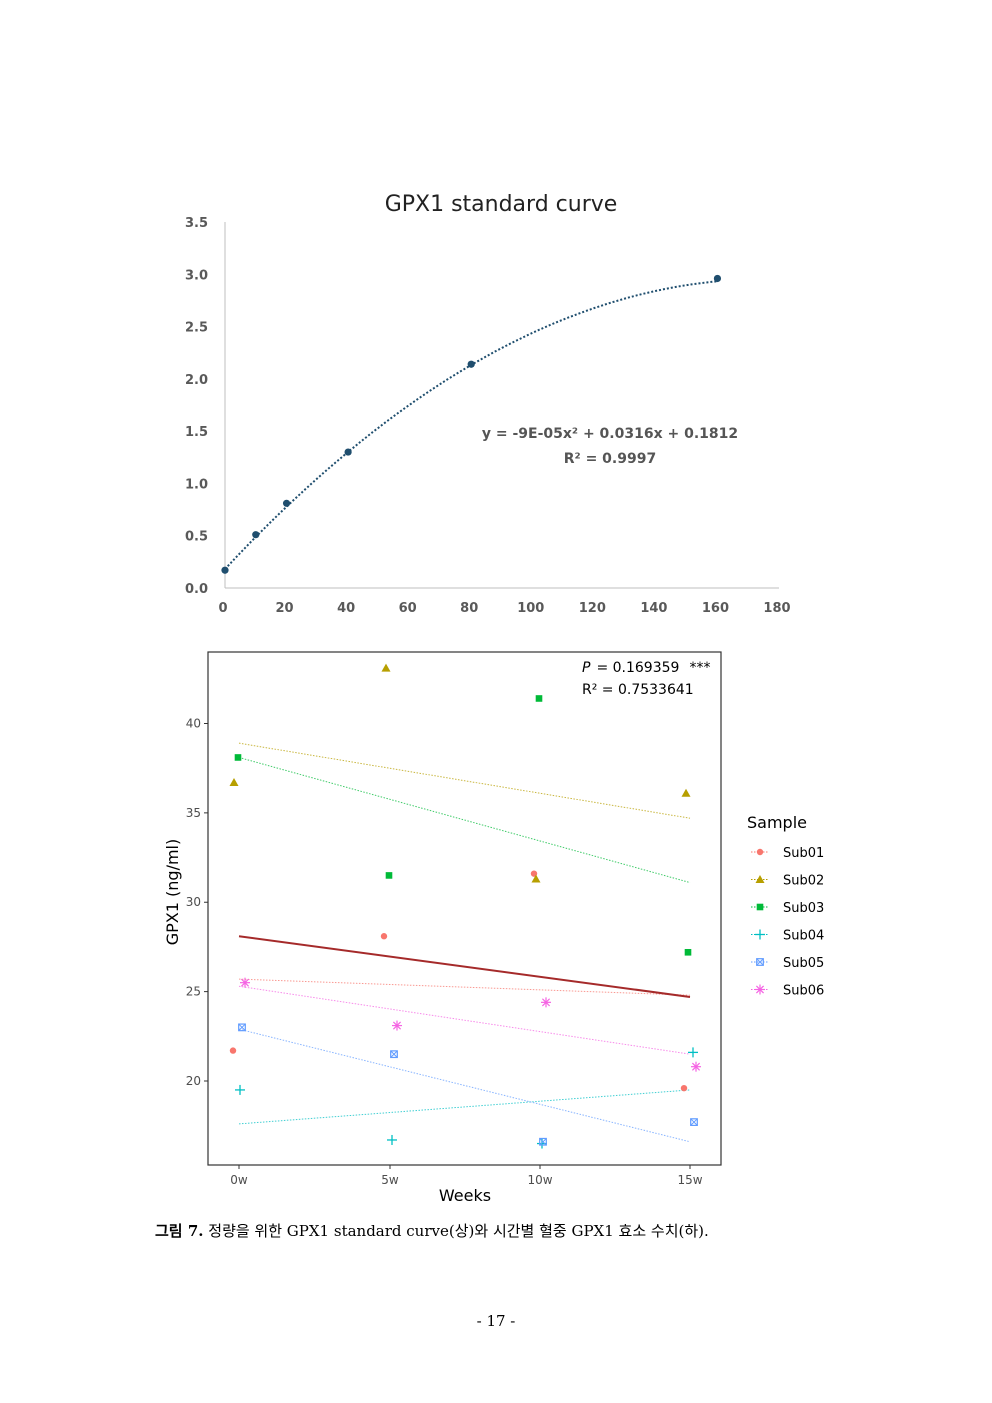 This screenshot has height=1403, width=992. What do you see at coordinates (530, 608) in the screenshot?
I see `x-tick-label: 100` at bounding box center [530, 608].